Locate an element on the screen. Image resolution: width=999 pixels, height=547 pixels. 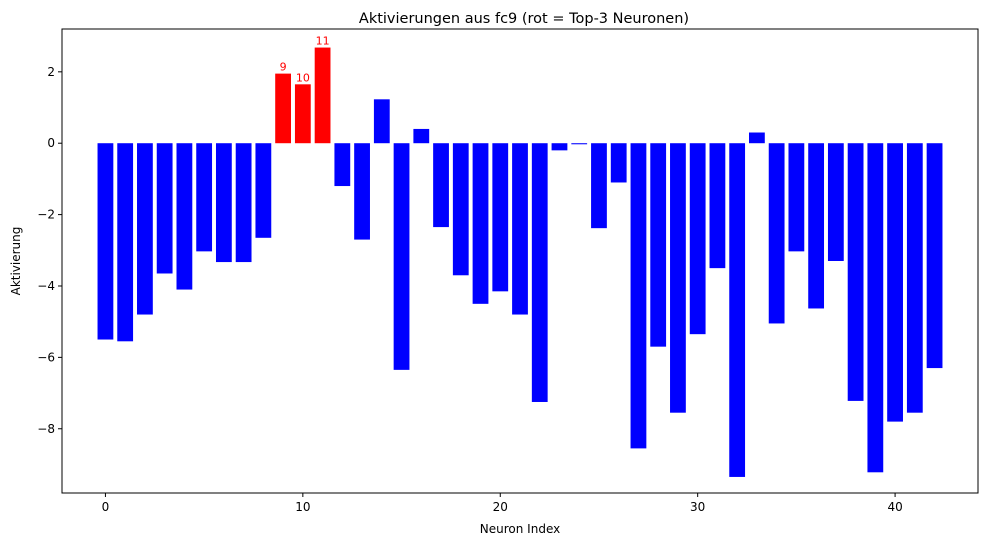
bar-value-label-10: 10 is located at coordinates (303, 77).